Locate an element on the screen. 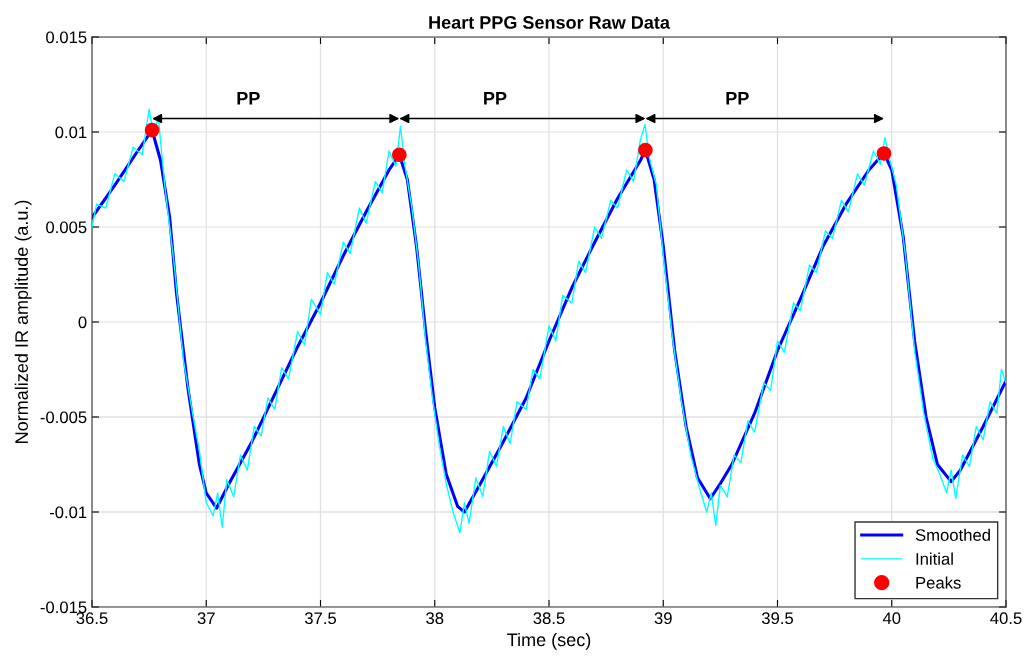 This screenshot has height=661, width=1026. legend-label: Initial is located at coordinates (934, 558).